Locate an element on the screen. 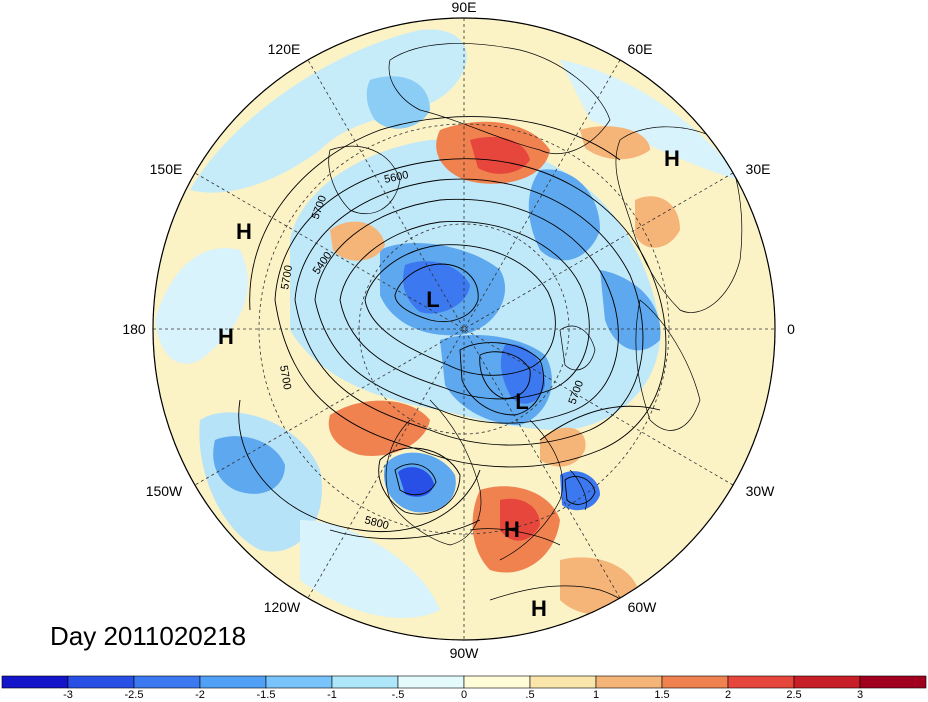 The width and height of the screenshot is (928, 702). colorbar-tick-label: -1.5 is located at coordinates (266, 695).